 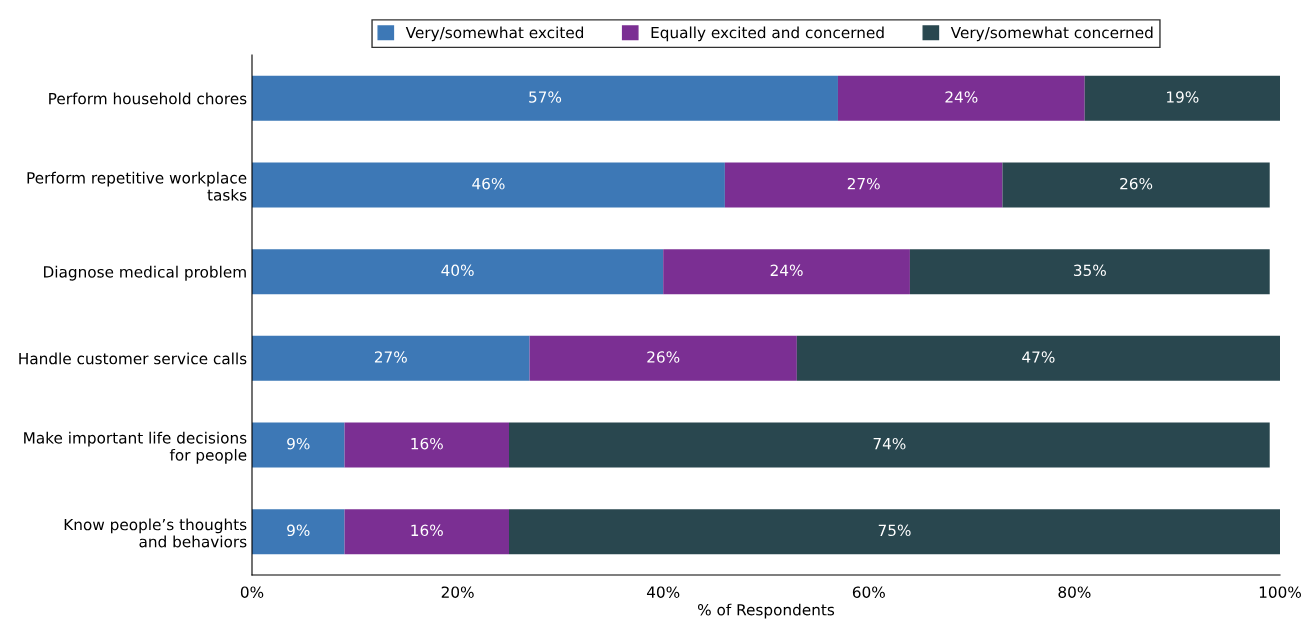 I want to click on data-label: 47%, so click(x=1038, y=357).